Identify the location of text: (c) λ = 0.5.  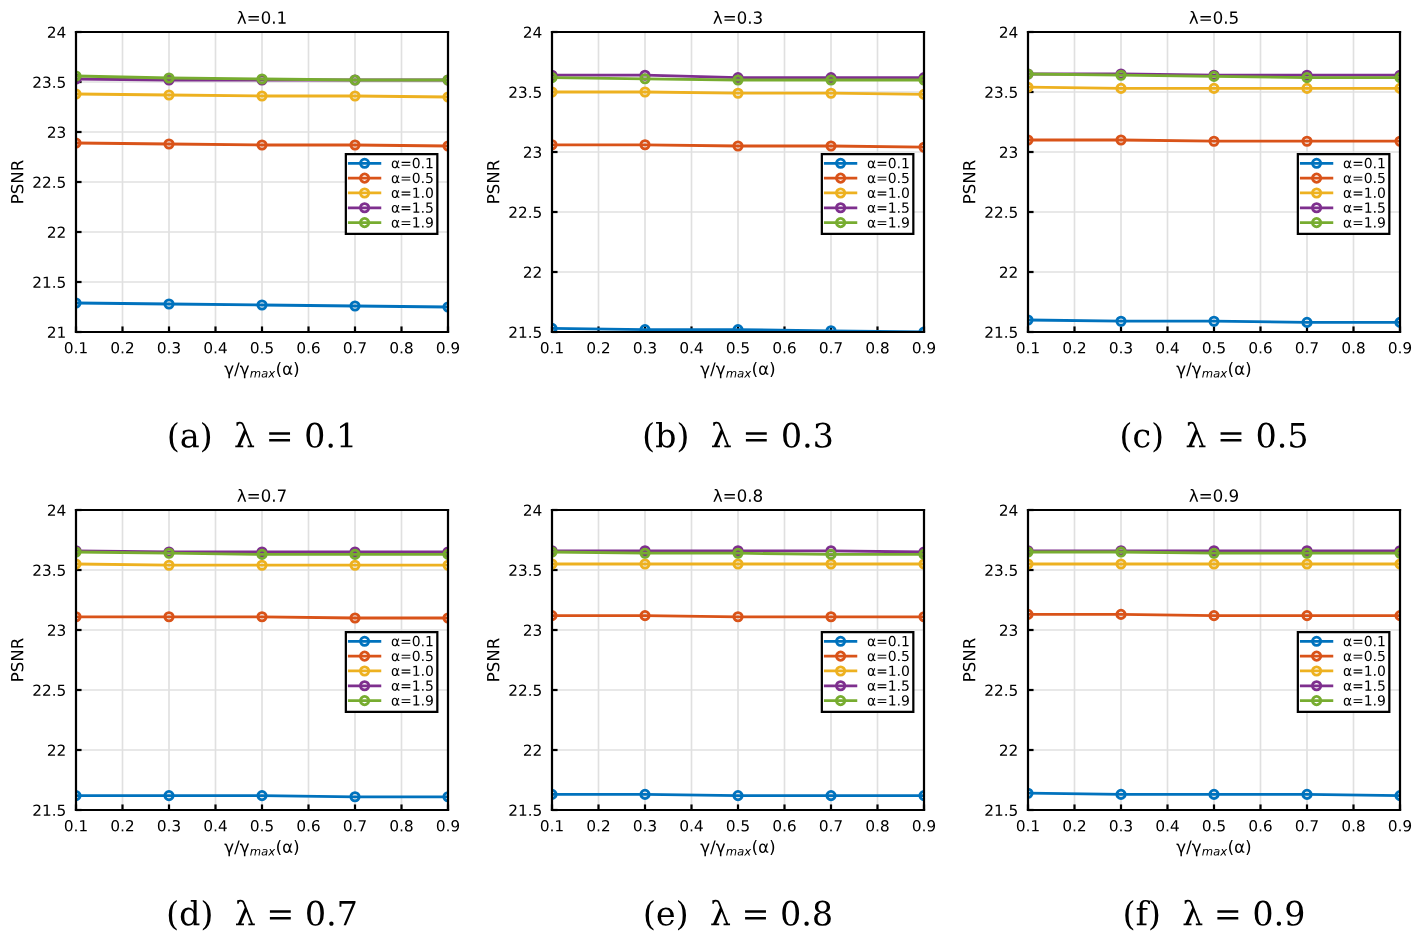
(1214, 437).